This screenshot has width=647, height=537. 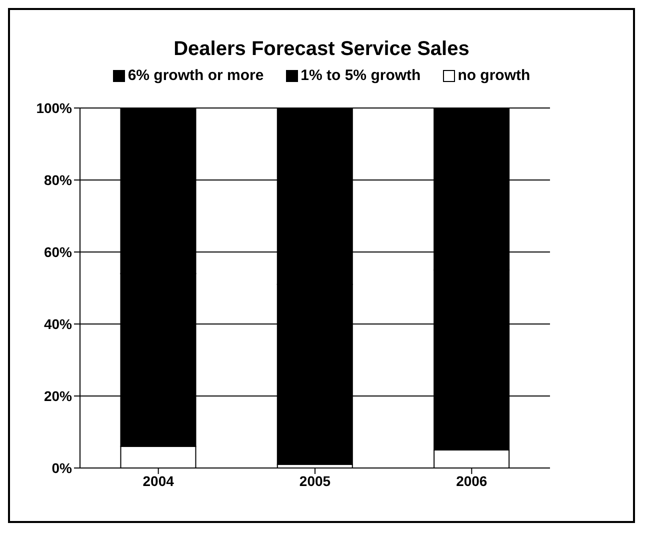 What do you see at coordinates (54, 108) in the screenshot?
I see `y-tick-label: 100%` at bounding box center [54, 108].